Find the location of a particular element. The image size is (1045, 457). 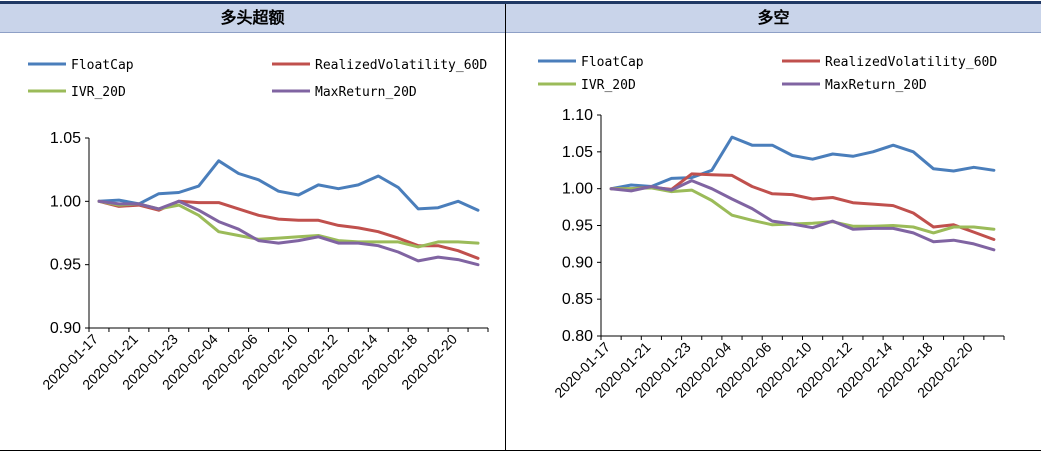

chart-title: 多空 is located at coordinates (773, 18).